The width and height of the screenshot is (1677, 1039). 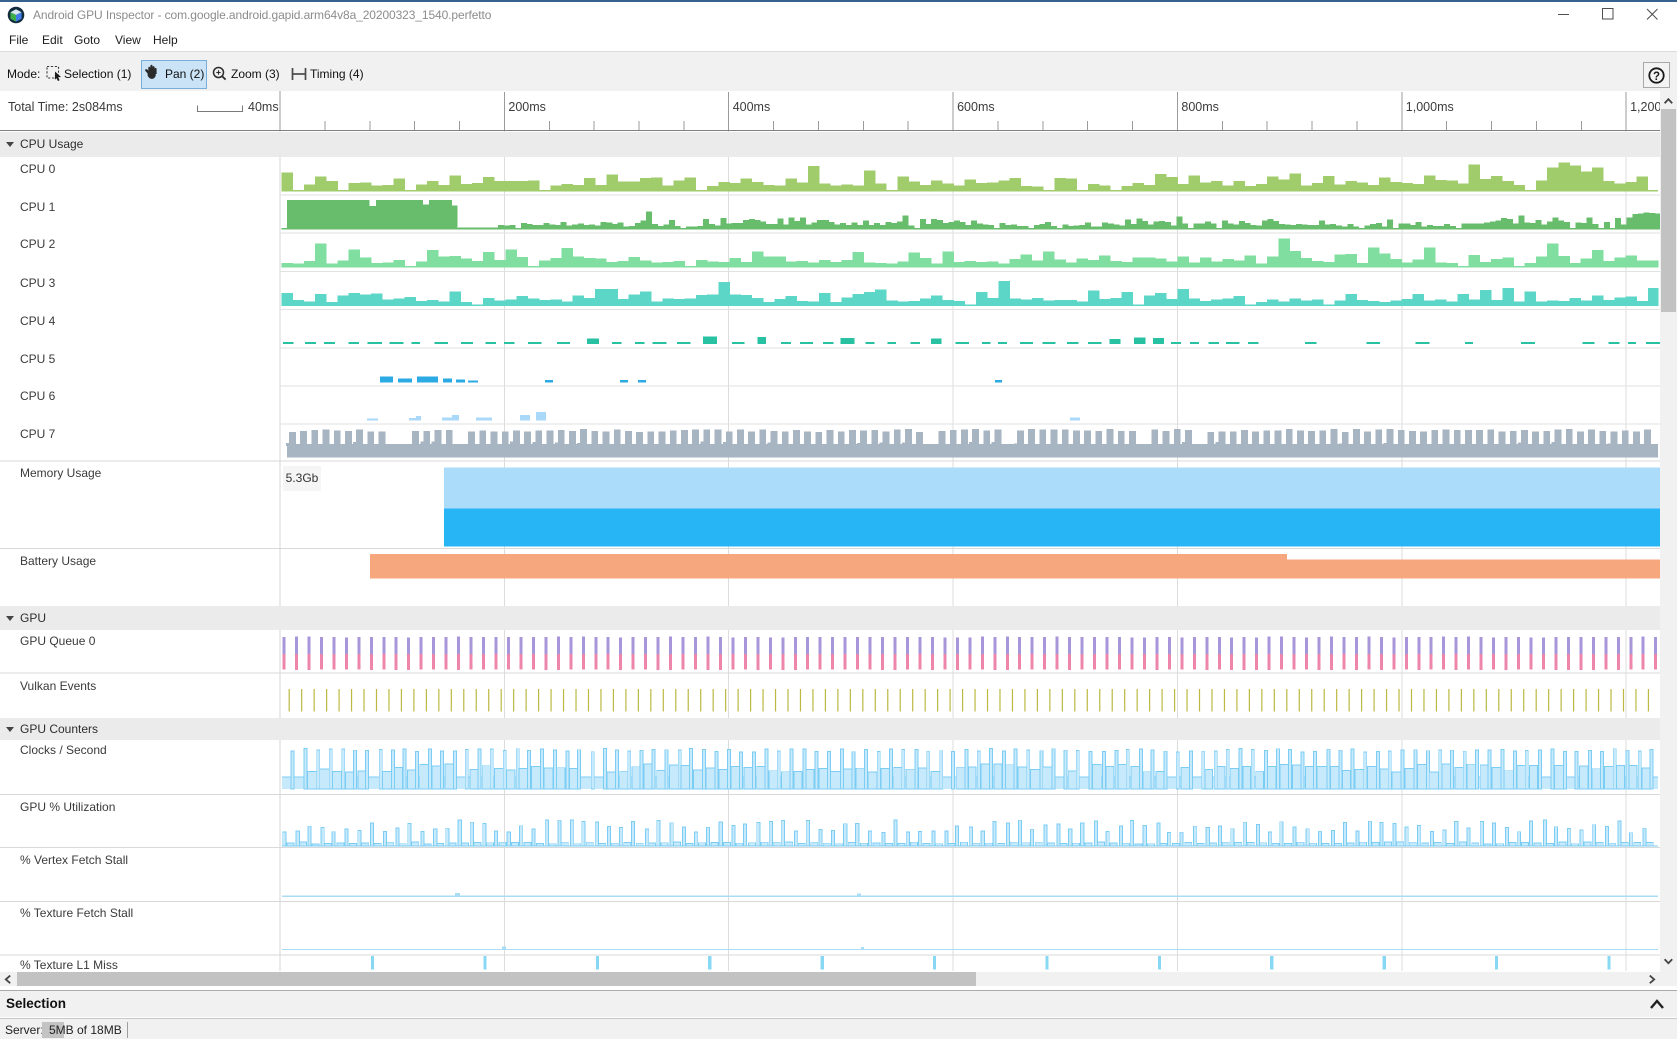 What do you see at coordinates (1200, 107) in the screenshot?
I see `svg-text: 800ms` at bounding box center [1200, 107].